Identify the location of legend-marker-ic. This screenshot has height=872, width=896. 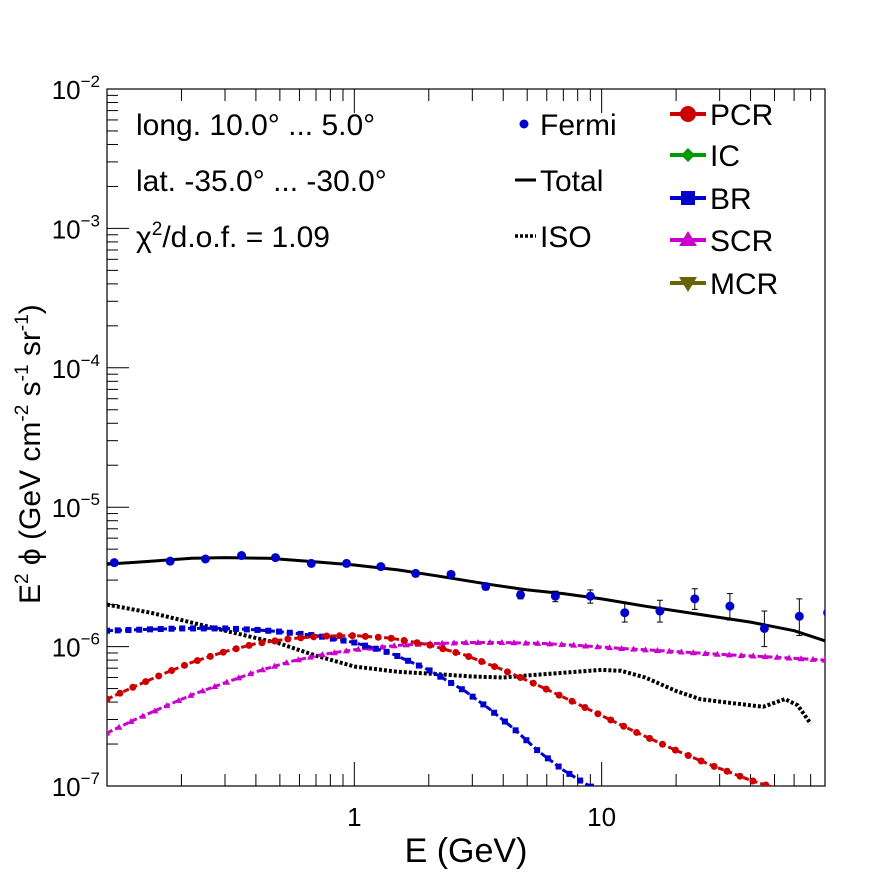
(688, 155).